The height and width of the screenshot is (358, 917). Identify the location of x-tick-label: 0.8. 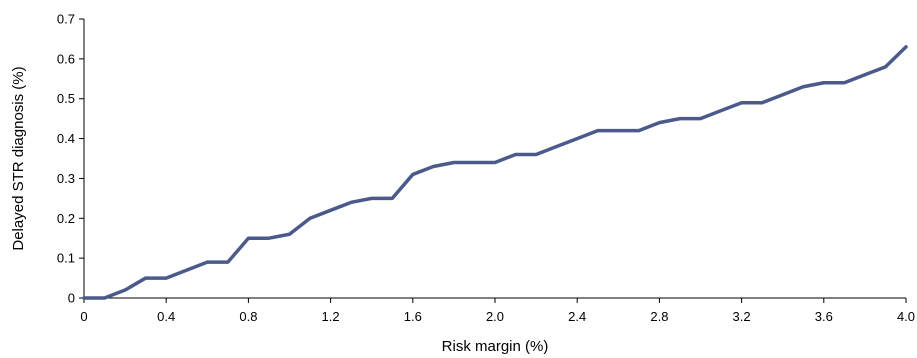
(248, 316).